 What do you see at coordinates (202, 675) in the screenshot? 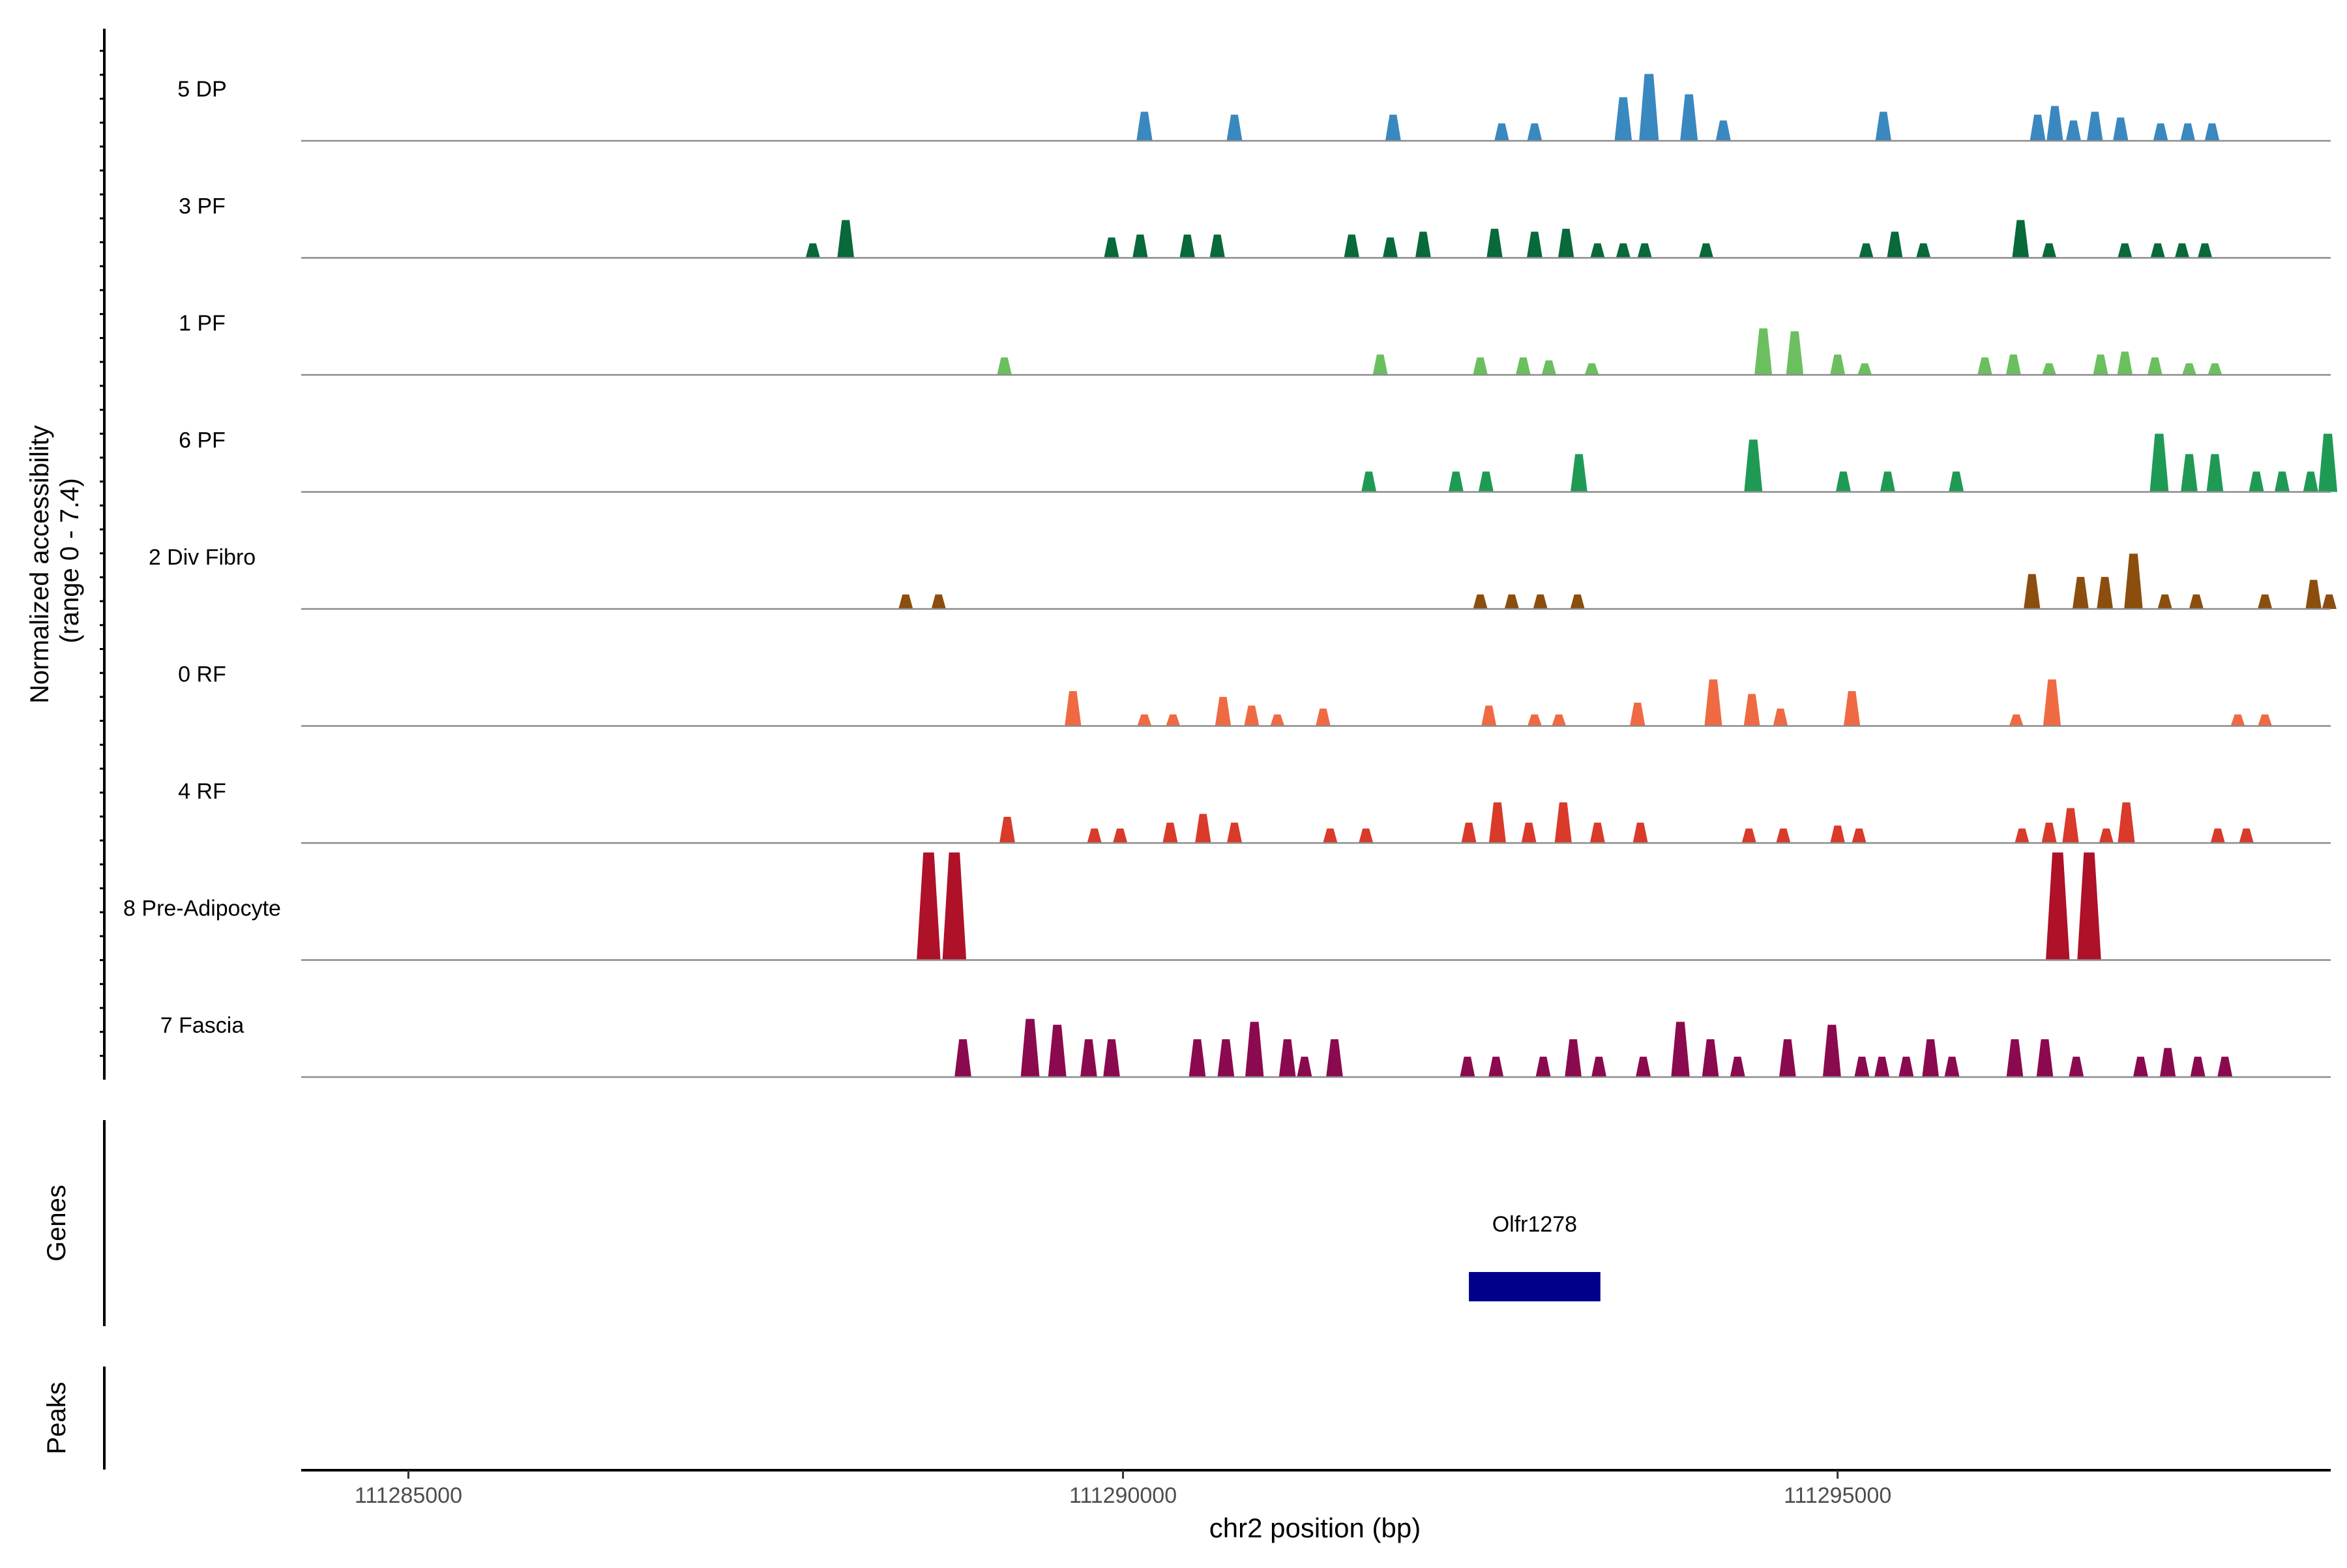
I see `track-label: 0 RF` at bounding box center [202, 675].